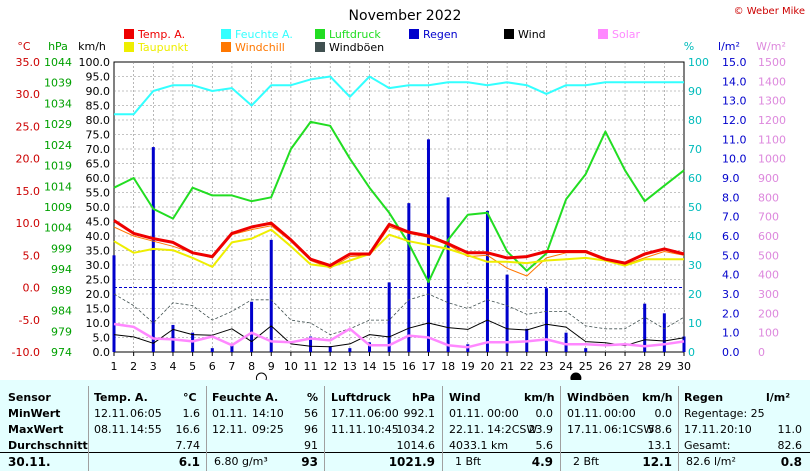 This screenshot has height=471, width=810. Describe the element at coordinates (260, 47) in the screenshot. I see `legend-label: Windchill` at that location.